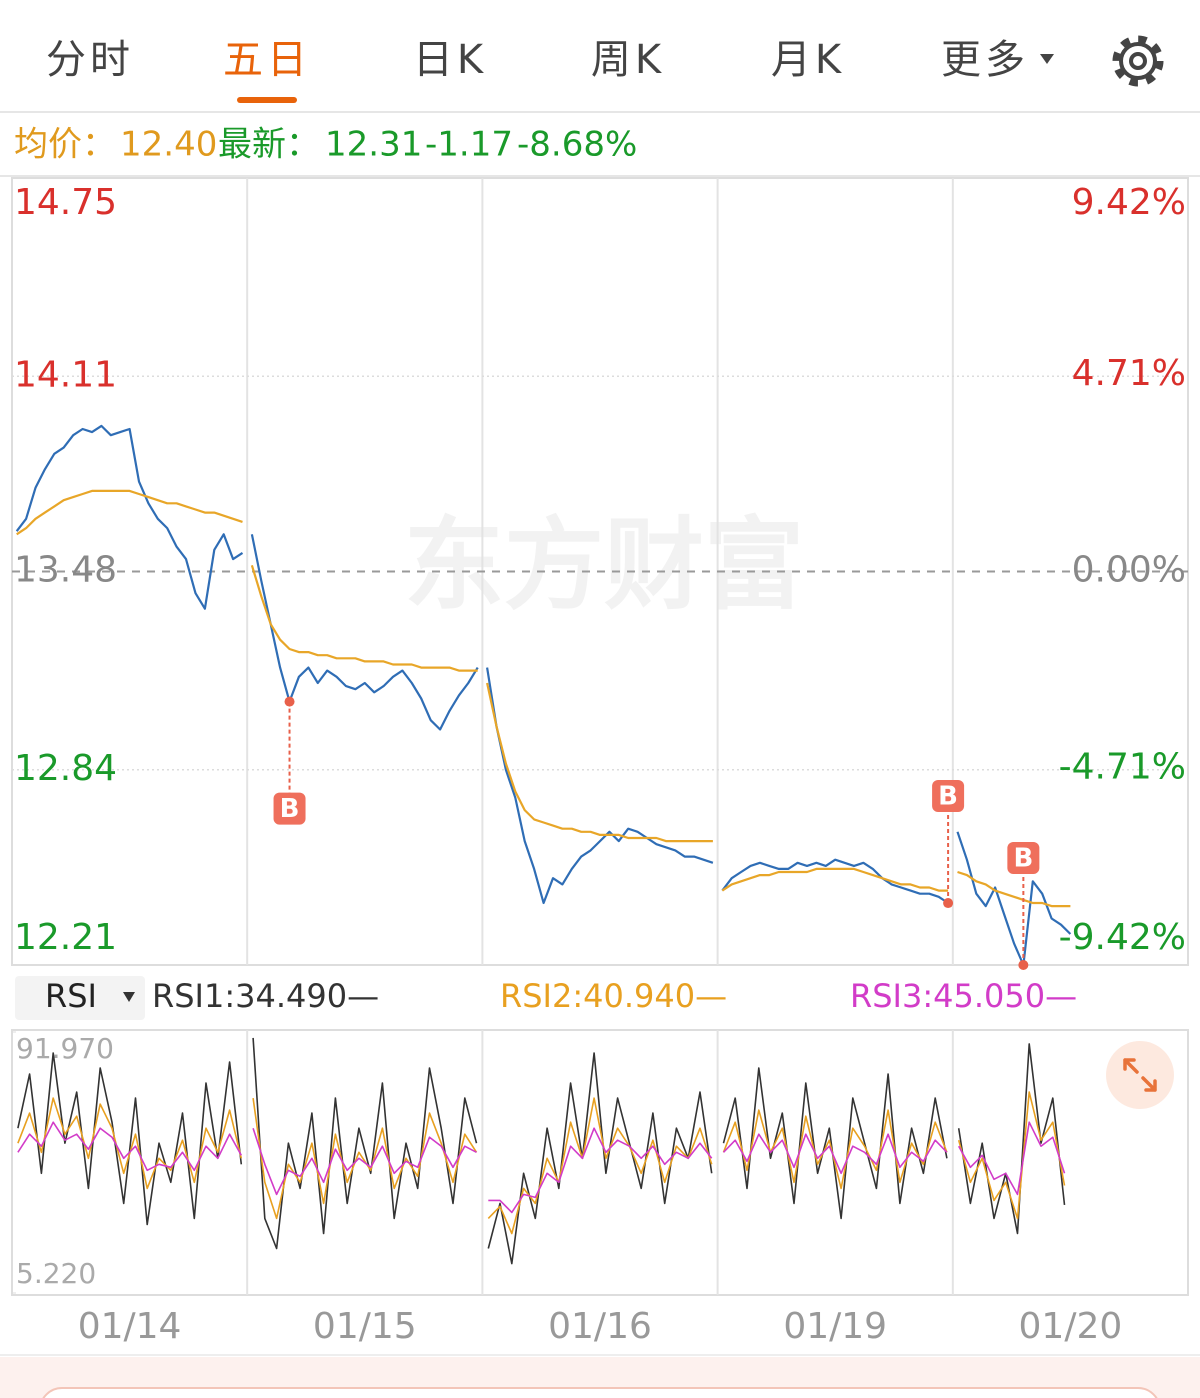  What do you see at coordinates (613, 996) in the screenshot?
I see `legend-entry: RSI2:40.940—` at bounding box center [613, 996].